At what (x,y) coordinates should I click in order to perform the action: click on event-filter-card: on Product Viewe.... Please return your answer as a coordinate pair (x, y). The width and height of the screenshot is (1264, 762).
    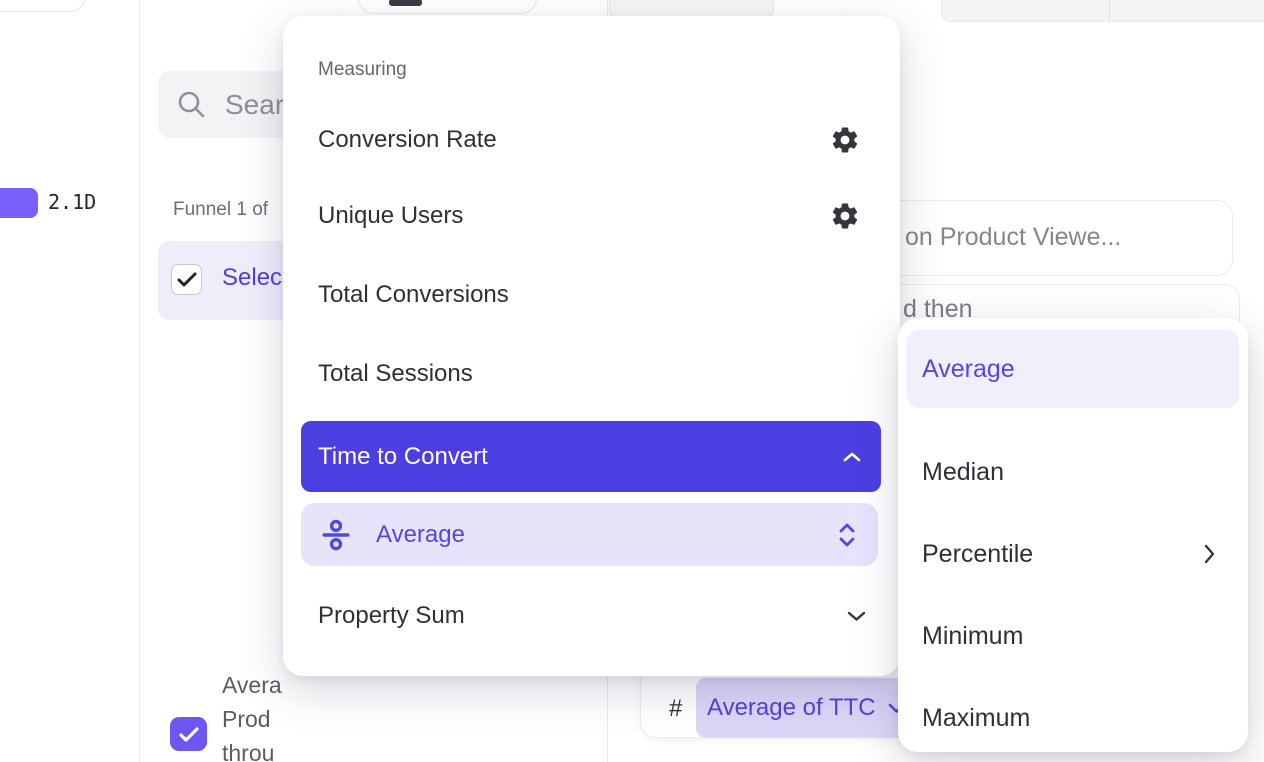
    Looking at the image, I should click on (1056, 238).